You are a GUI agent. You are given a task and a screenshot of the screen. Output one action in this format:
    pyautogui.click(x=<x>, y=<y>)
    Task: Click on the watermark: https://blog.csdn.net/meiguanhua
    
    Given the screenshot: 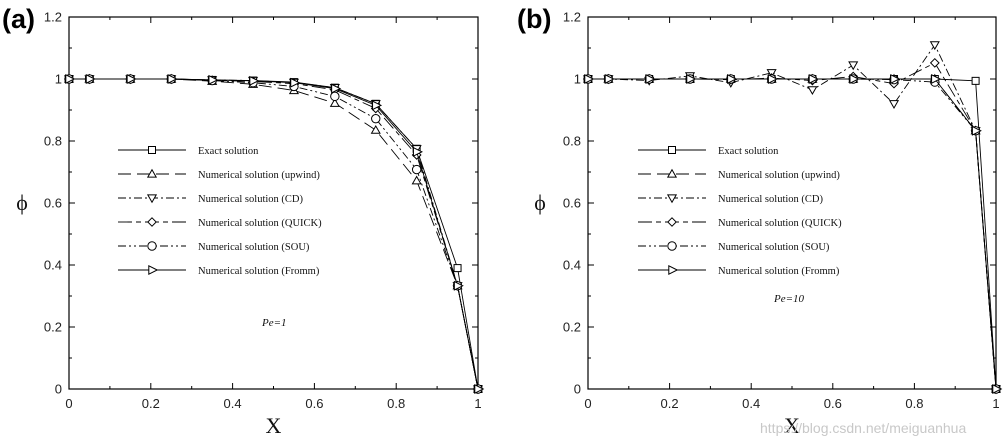 What is the action you would take?
    pyautogui.click(x=863, y=428)
    